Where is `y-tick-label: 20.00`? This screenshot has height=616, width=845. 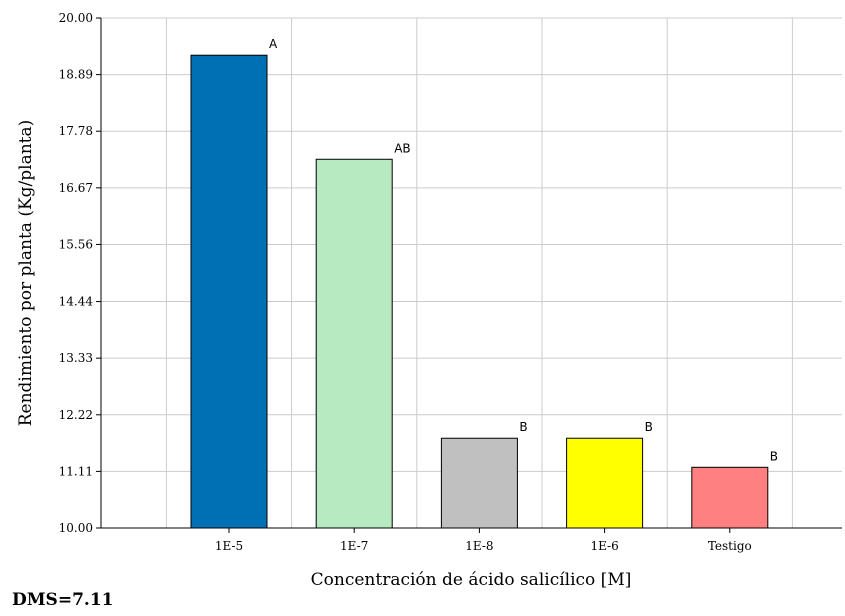 y-tick-label: 20.00 is located at coordinates (76, 18).